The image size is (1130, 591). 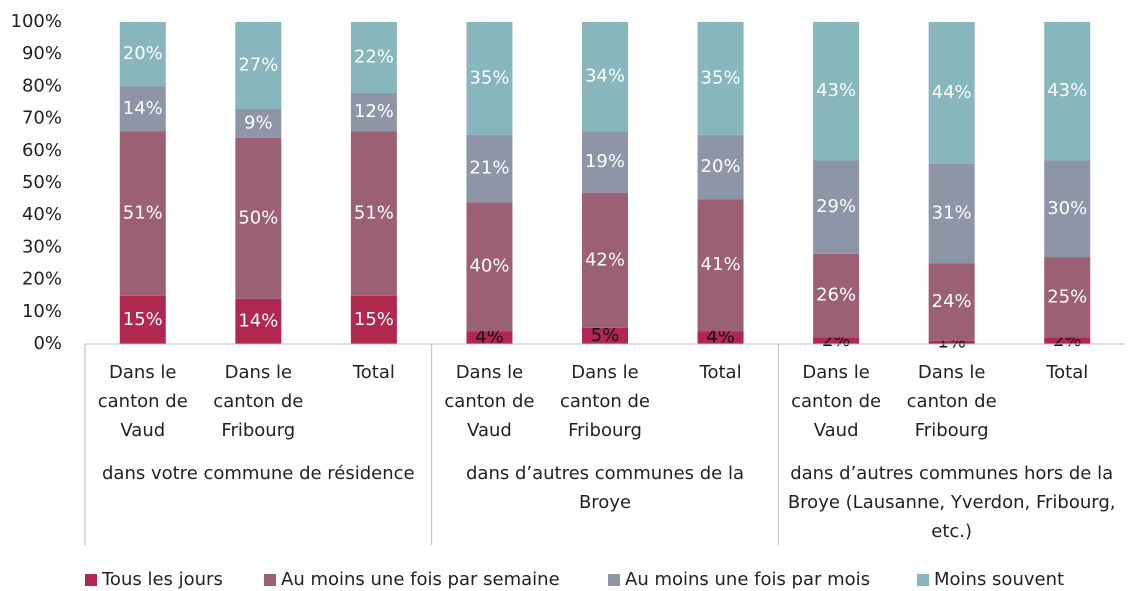 I want to click on group-label: dans votre commune de résidence, so click(x=258, y=473).